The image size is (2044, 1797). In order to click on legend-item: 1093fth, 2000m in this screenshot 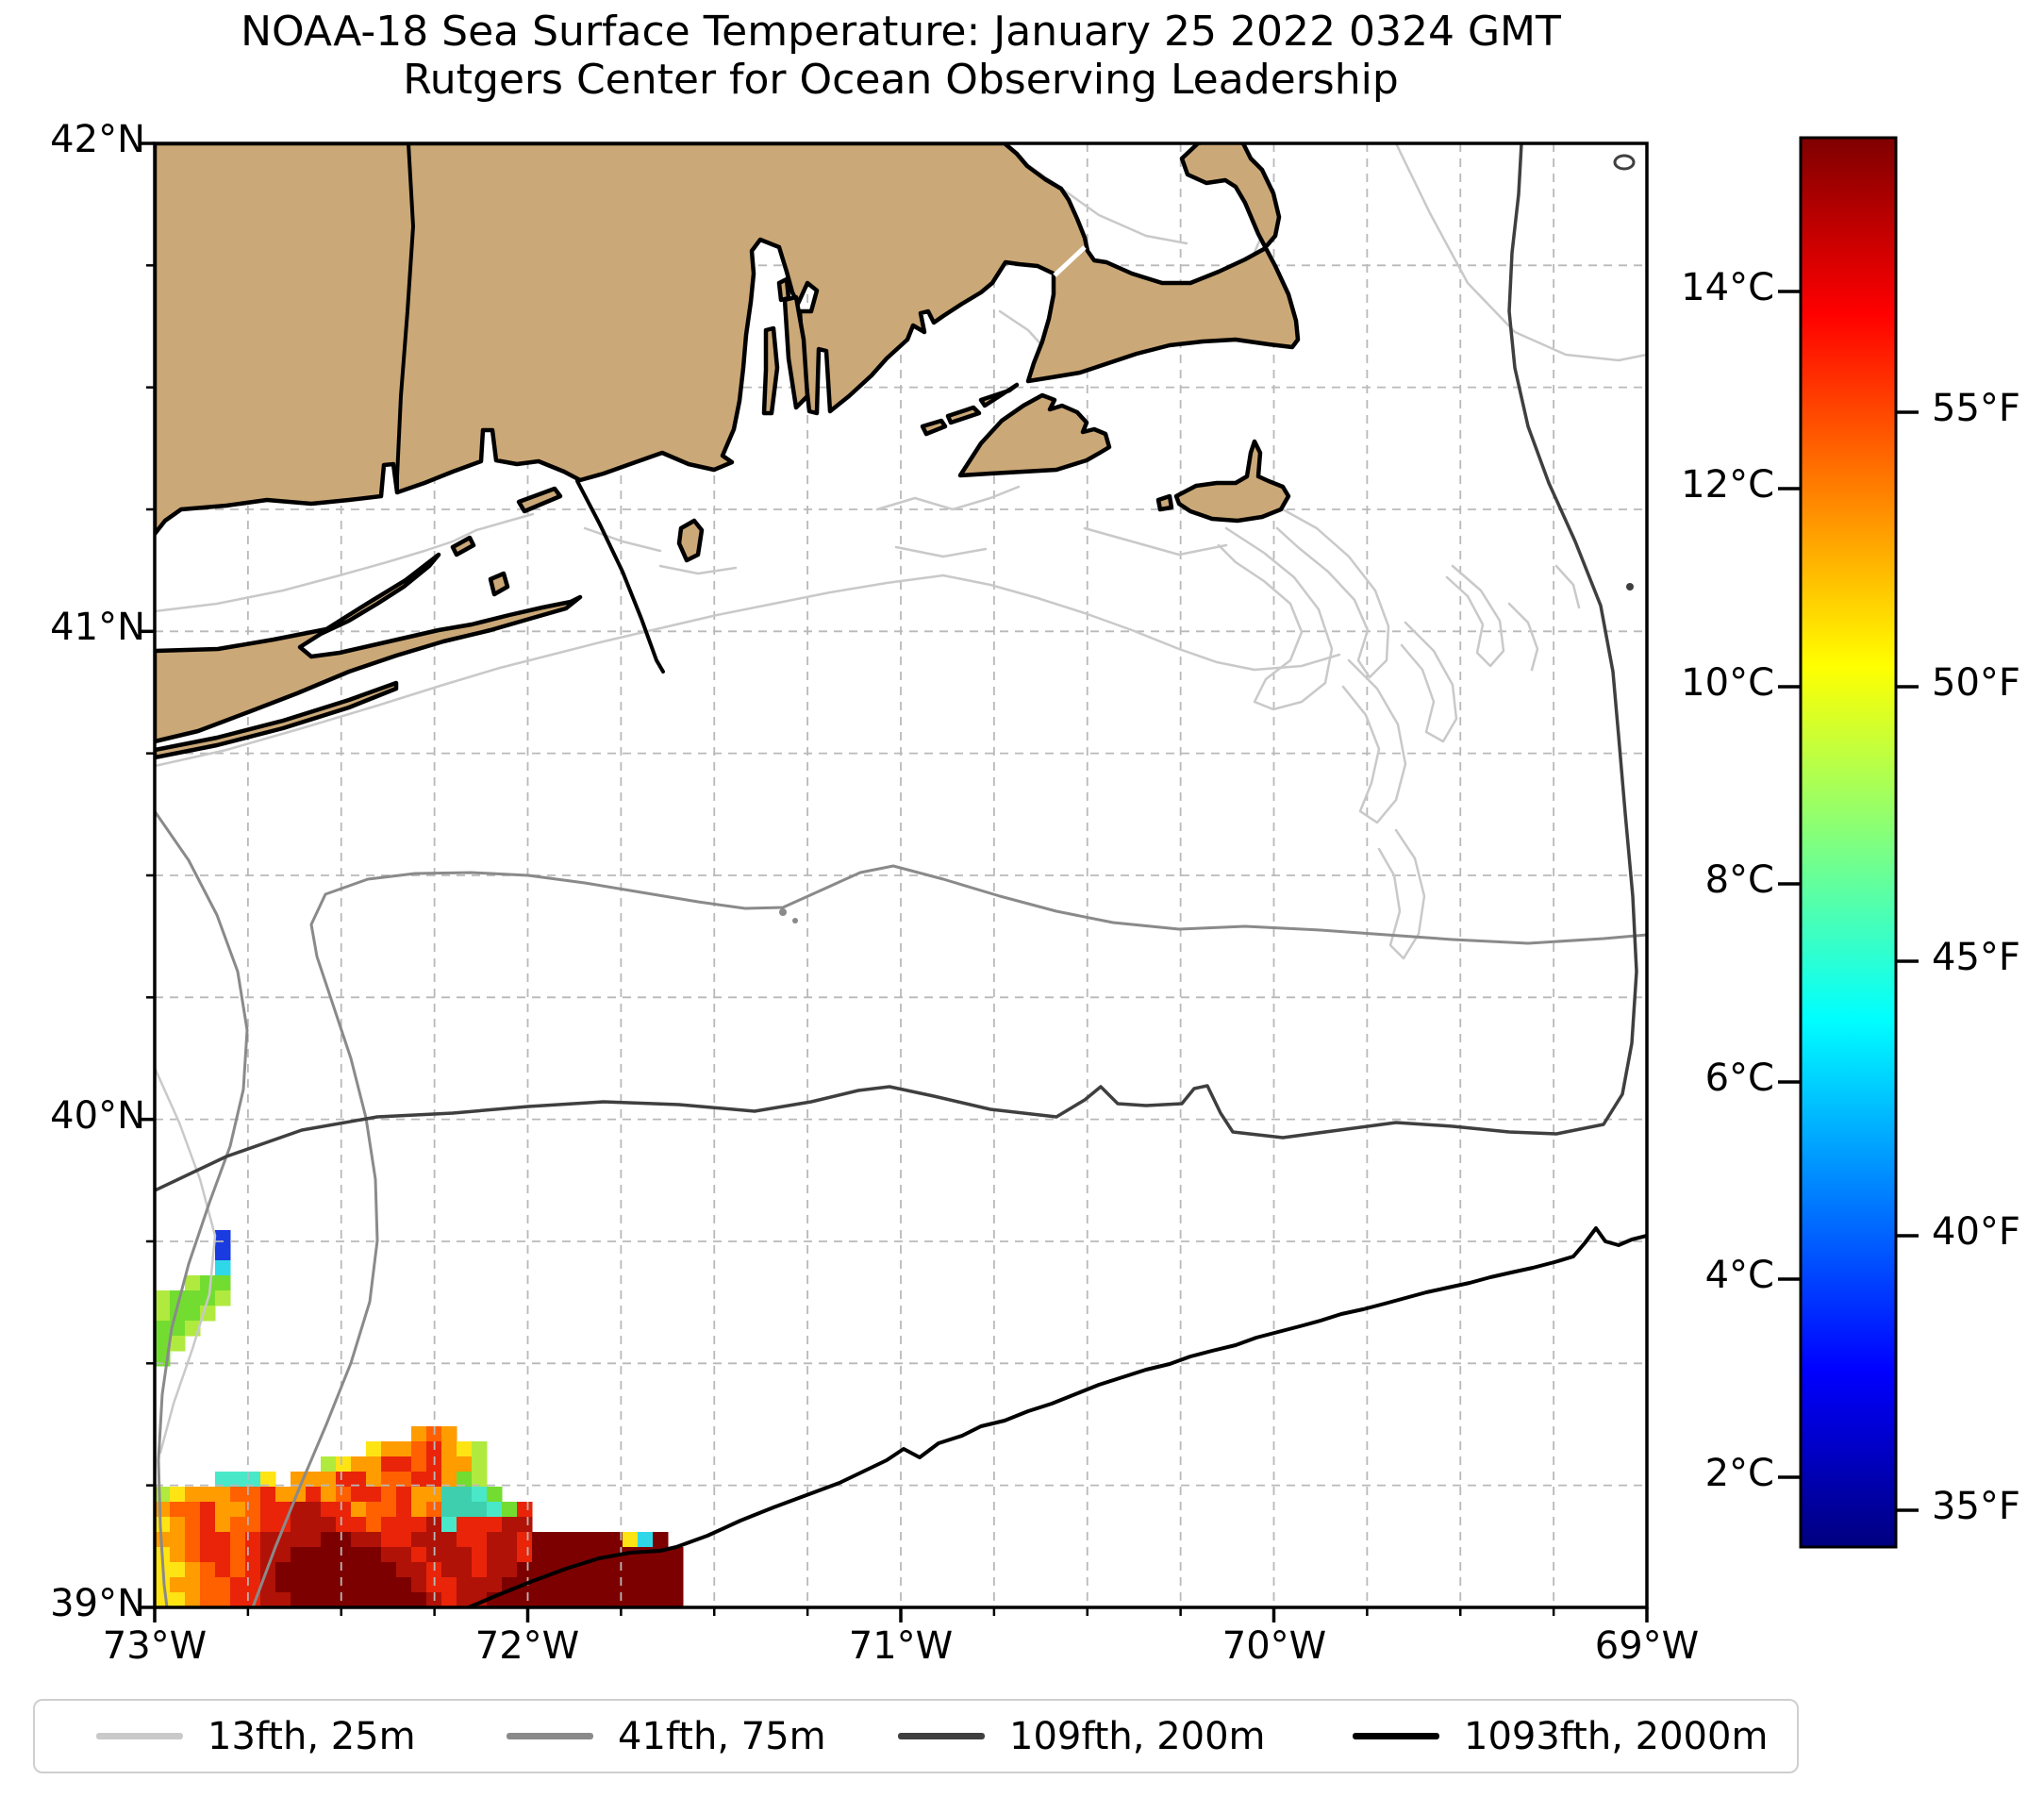, I will do `click(1560, 1736)`.